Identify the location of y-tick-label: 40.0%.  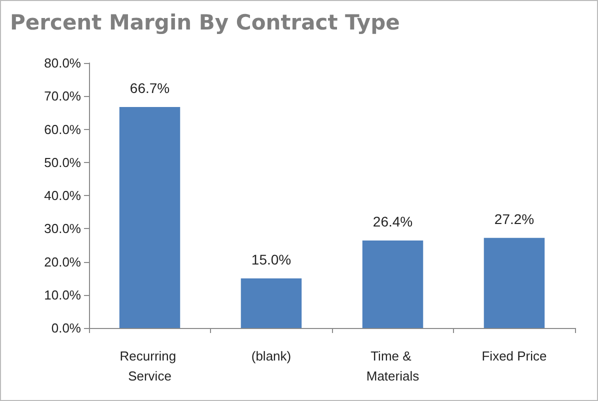
(63, 195).